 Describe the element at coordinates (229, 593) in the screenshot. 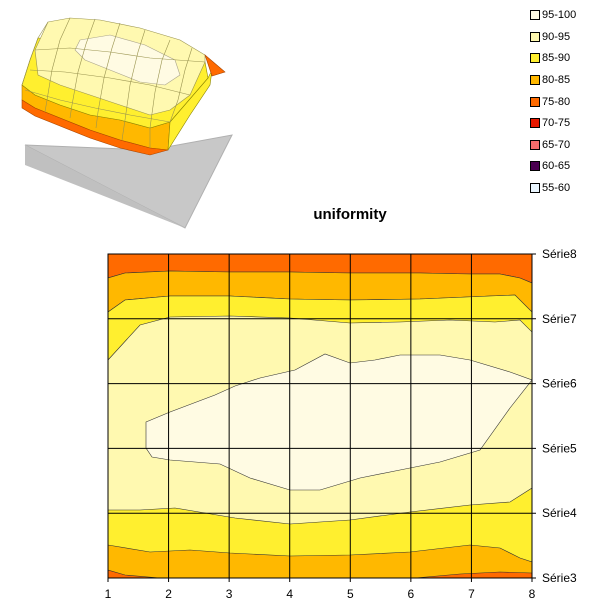

I see `x-tick-label: 3` at that location.